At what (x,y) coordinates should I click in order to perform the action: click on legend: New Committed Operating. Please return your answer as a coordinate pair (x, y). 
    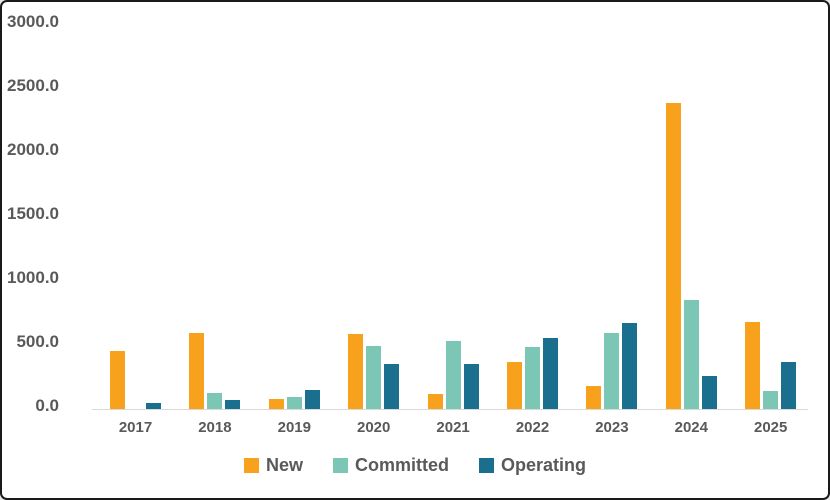
    Looking at the image, I should click on (415, 465).